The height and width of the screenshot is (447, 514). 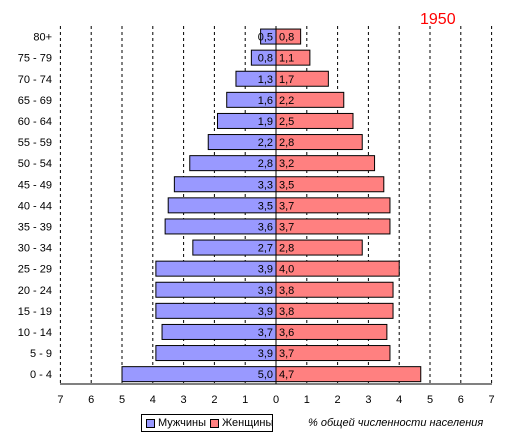 I want to click on age-label: 40 - 44, so click(x=35, y=206).